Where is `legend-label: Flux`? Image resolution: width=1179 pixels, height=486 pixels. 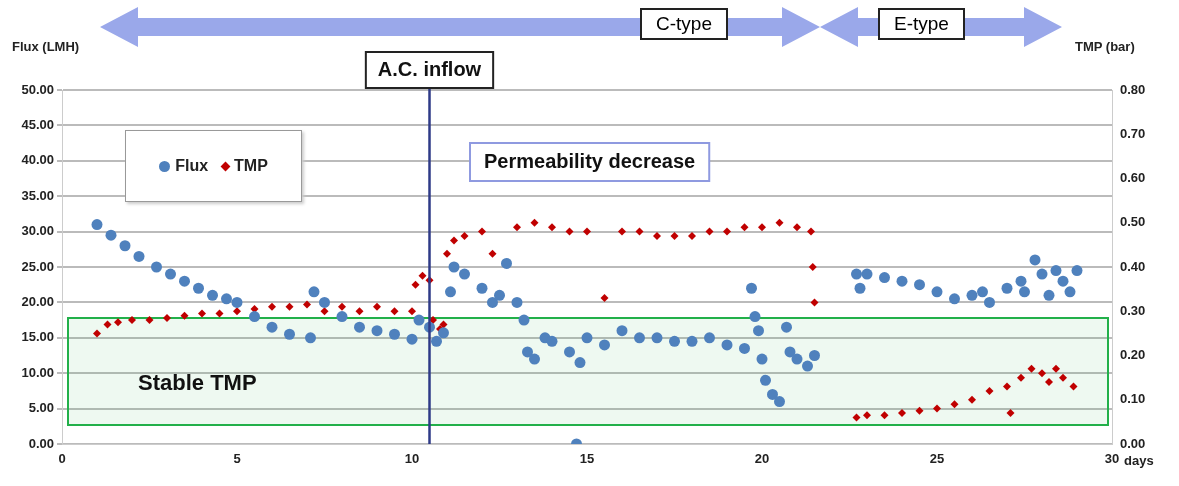
legend-label: Flux is located at coordinates (192, 166).